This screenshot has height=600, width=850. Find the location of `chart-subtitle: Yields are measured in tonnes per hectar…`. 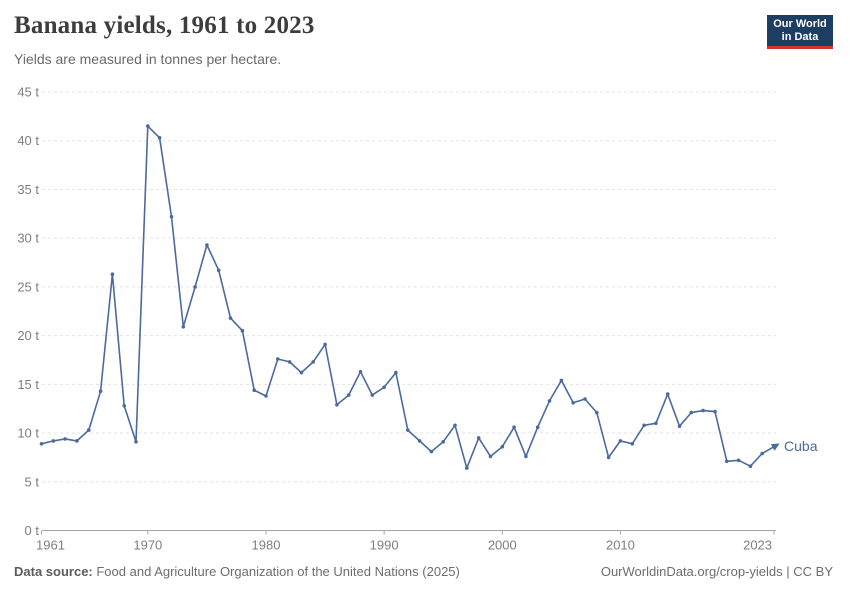

chart-subtitle: Yields are measured in tonnes per hectar… is located at coordinates (148, 59).